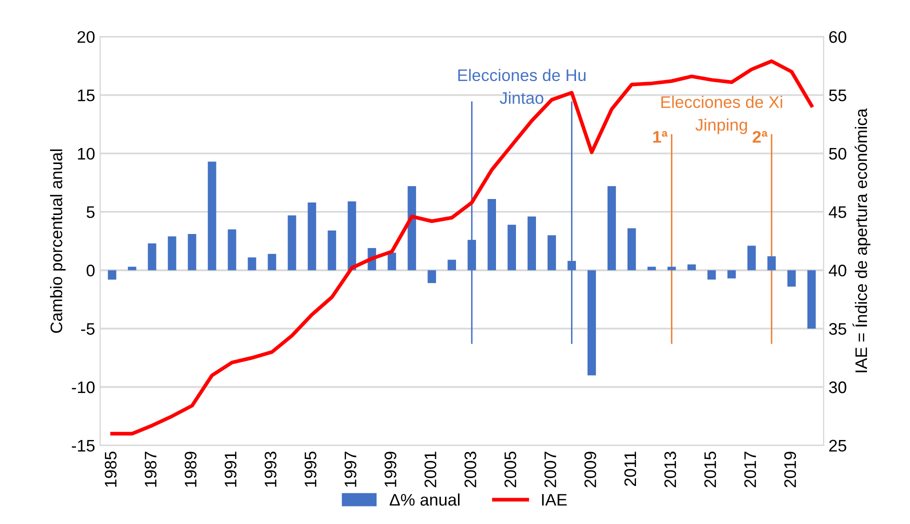 The height and width of the screenshot is (524, 910). What do you see at coordinates (837, 154) in the screenshot?
I see `y2-tick-label: 50` at bounding box center [837, 154].